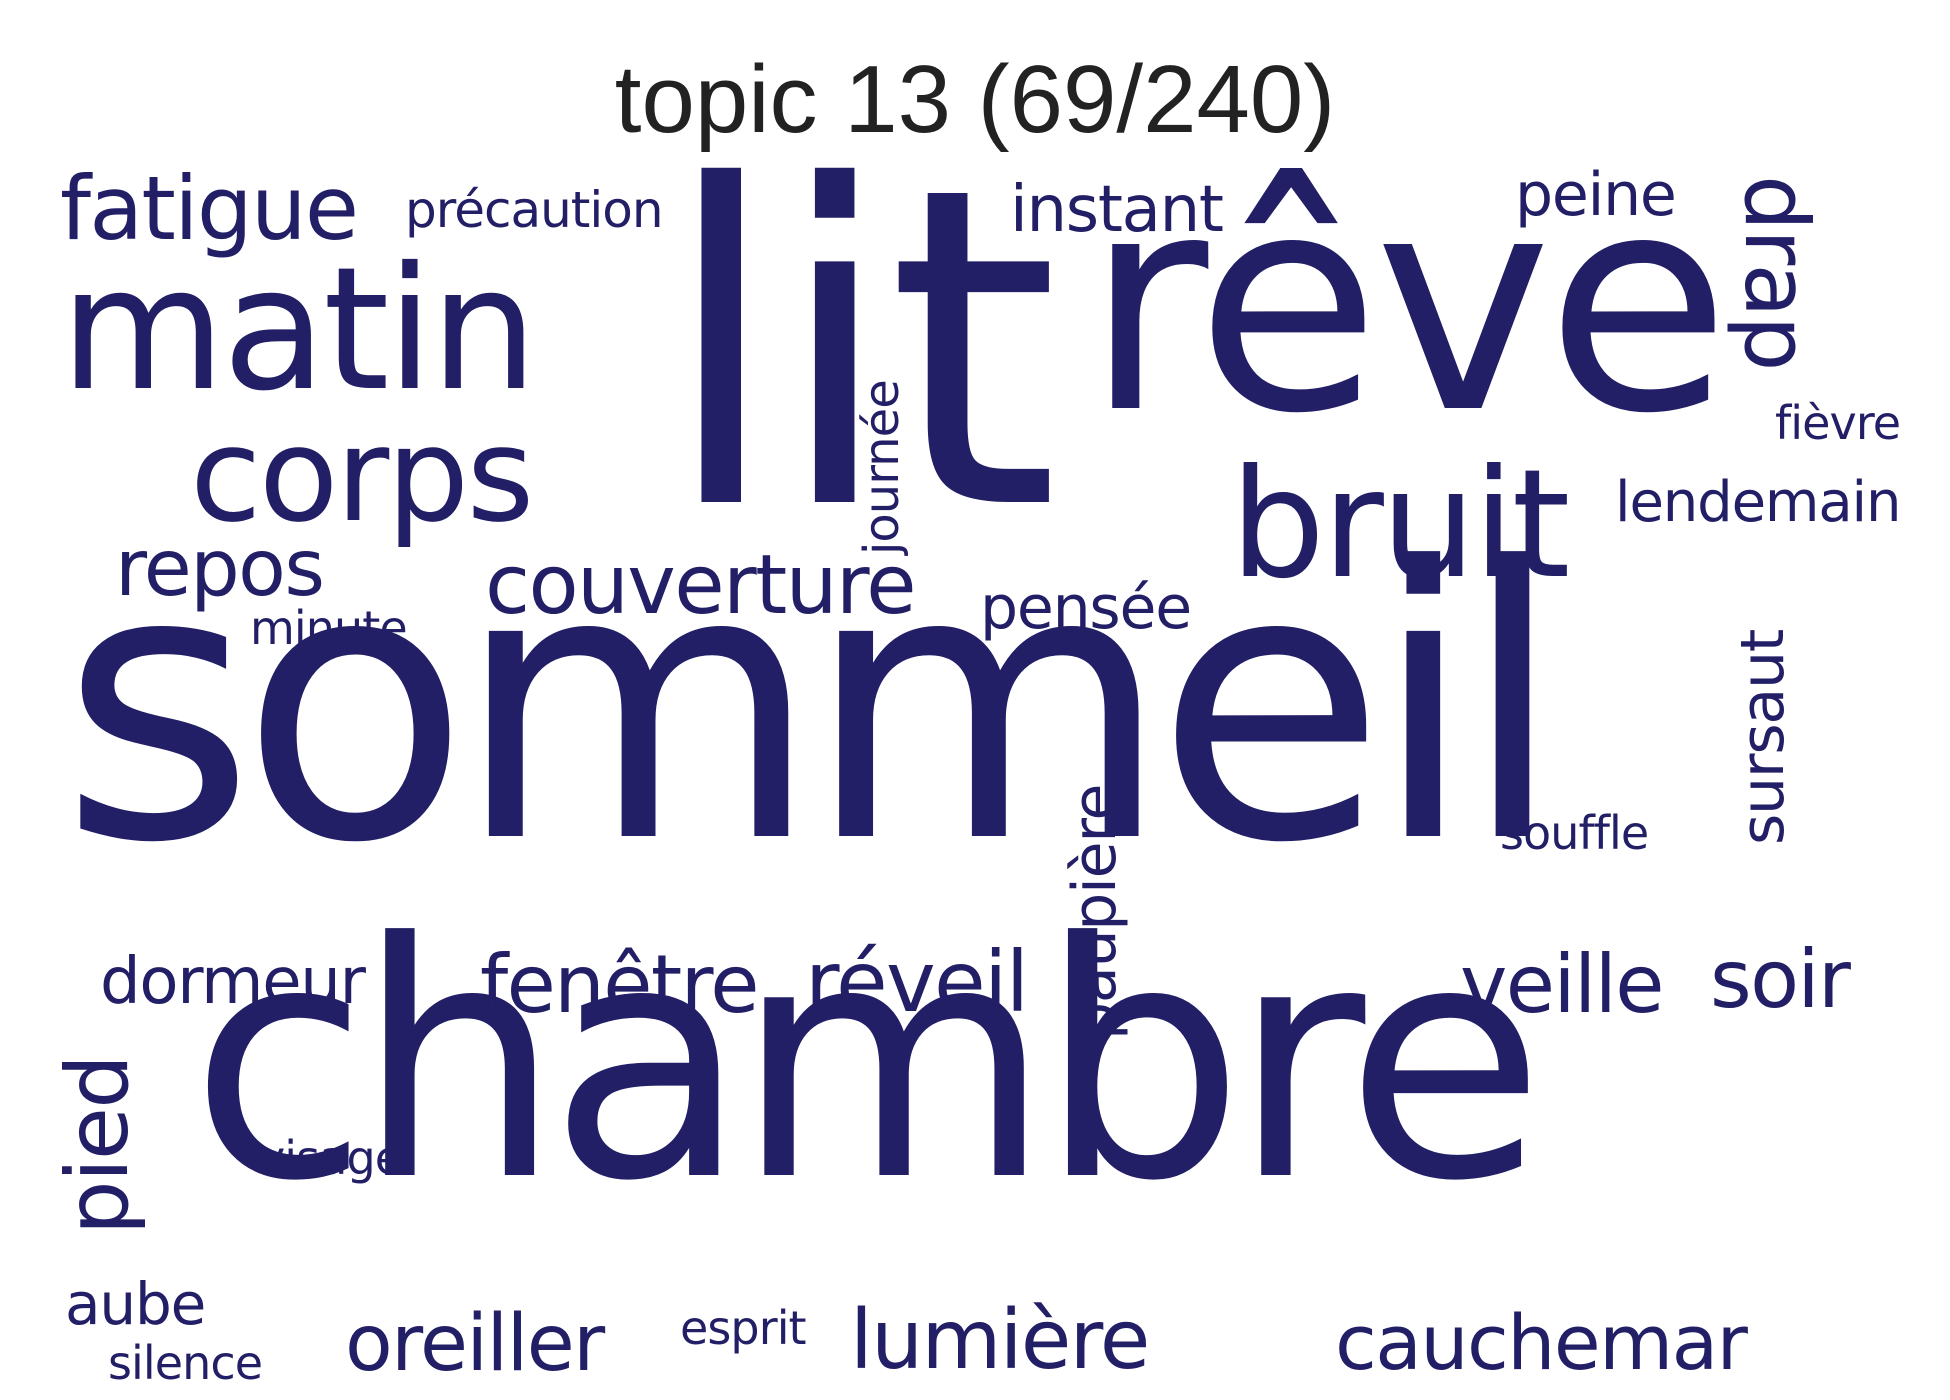  Describe the element at coordinates (917, 982) in the screenshot. I see `word-reveil: réveil` at that location.